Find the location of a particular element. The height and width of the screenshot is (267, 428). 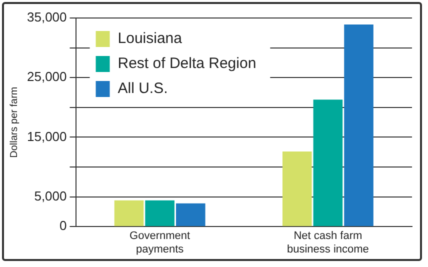

x-tick-label: Net cash farm business income is located at coordinates (327, 243).